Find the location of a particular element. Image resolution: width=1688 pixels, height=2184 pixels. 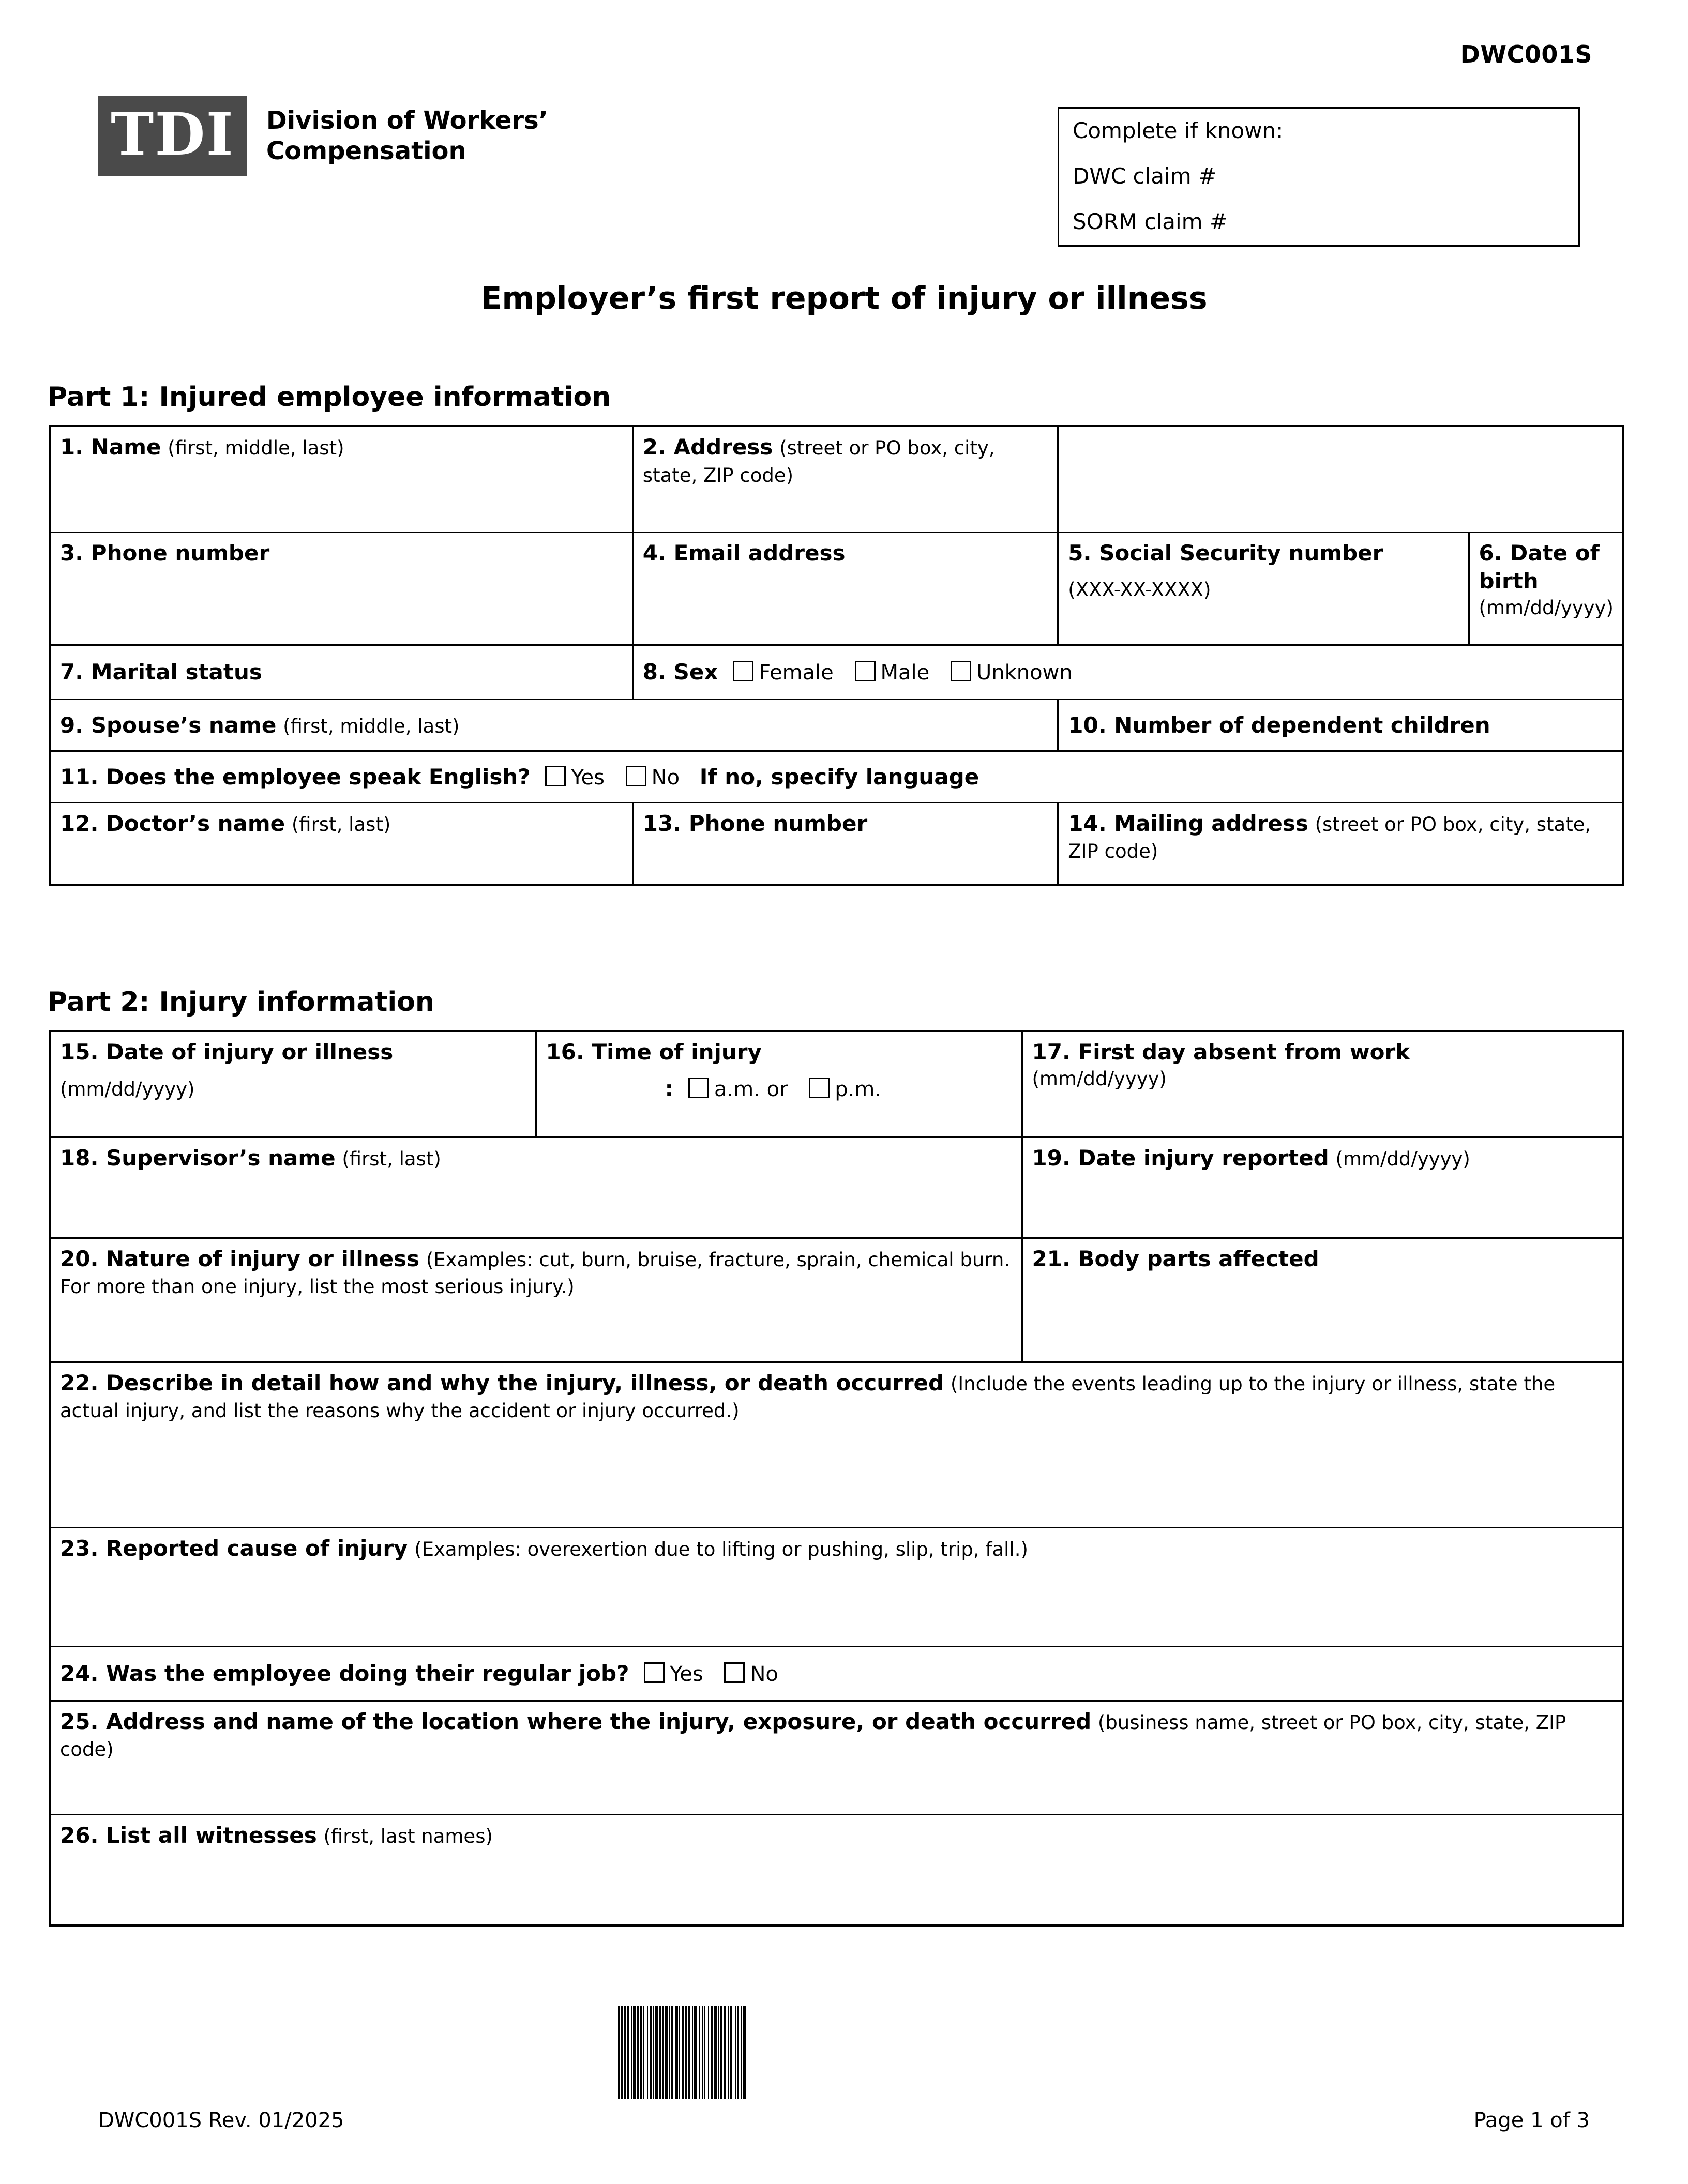

tdi-logo-mark: TDI is located at coordinates (172, 136).